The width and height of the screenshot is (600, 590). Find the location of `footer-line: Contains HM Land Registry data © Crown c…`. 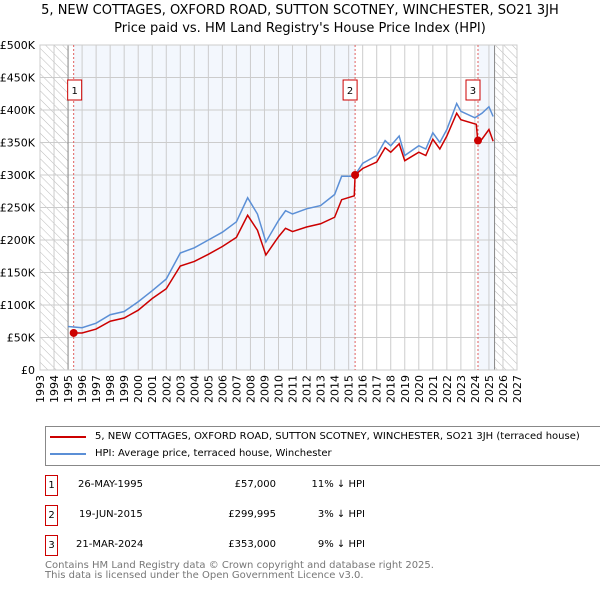

footer-line: Contains HM Land Registry data © Crown c… is located at coordinates (239, 565).